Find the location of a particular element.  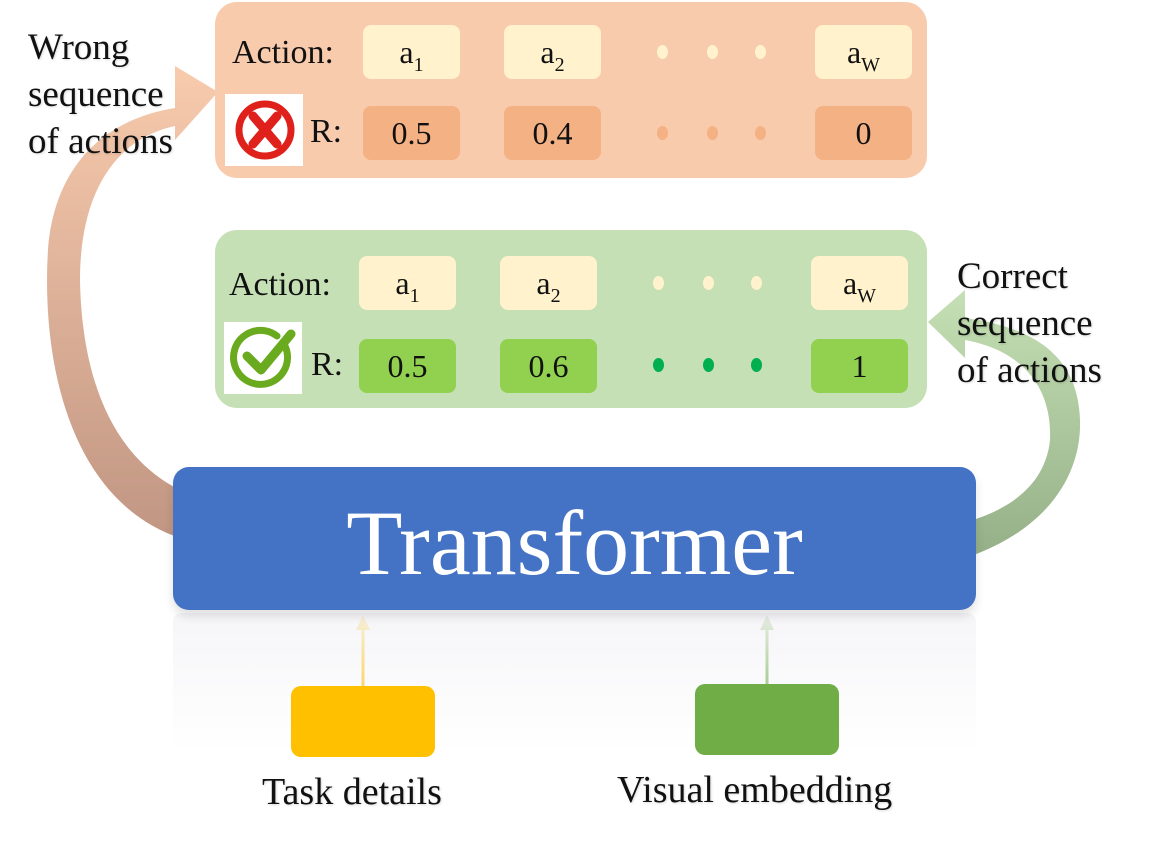

correct-label-line-1: Correct is located at coordinates (1029, 276).